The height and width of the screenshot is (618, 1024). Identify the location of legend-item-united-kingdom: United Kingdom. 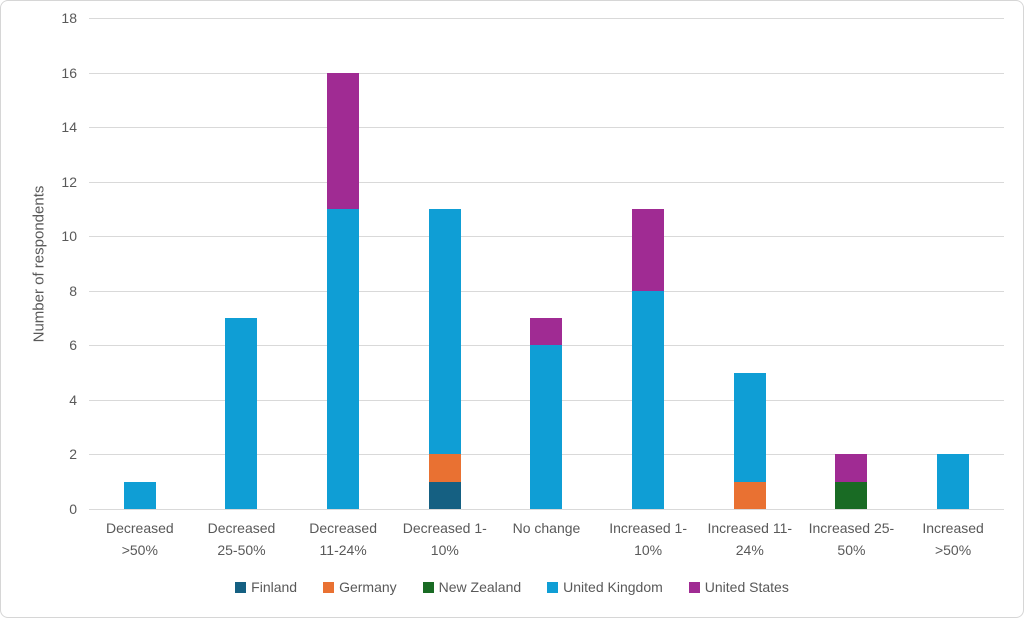
(605, 587).